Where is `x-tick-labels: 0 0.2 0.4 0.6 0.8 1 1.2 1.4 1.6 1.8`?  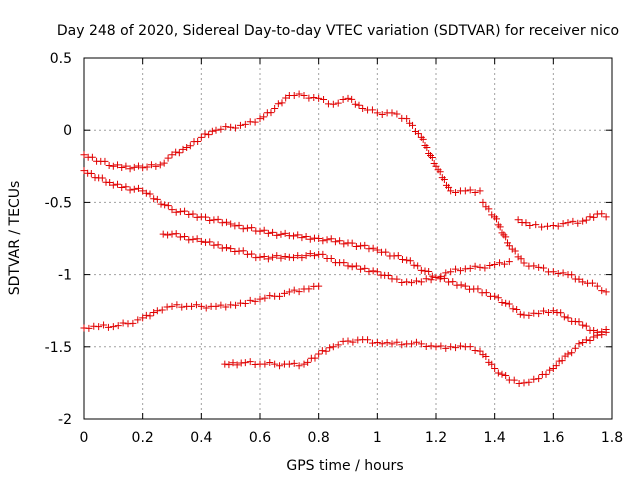
x-tick-labels: 0 0.2 0.4 0.6 0.8 1 1.2 1.4 1.6 1.8 is located at coordinates (352, 438).